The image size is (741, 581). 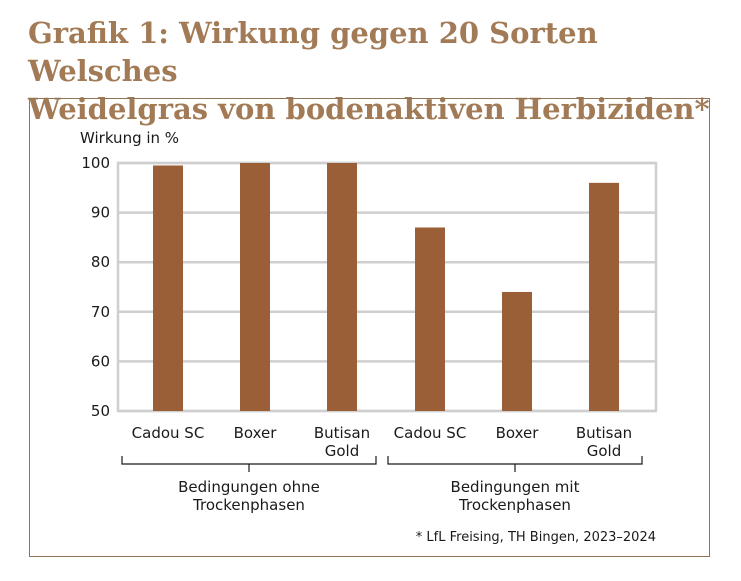 I want to click on y-tick-label: 80, so click(x=100, y=262).